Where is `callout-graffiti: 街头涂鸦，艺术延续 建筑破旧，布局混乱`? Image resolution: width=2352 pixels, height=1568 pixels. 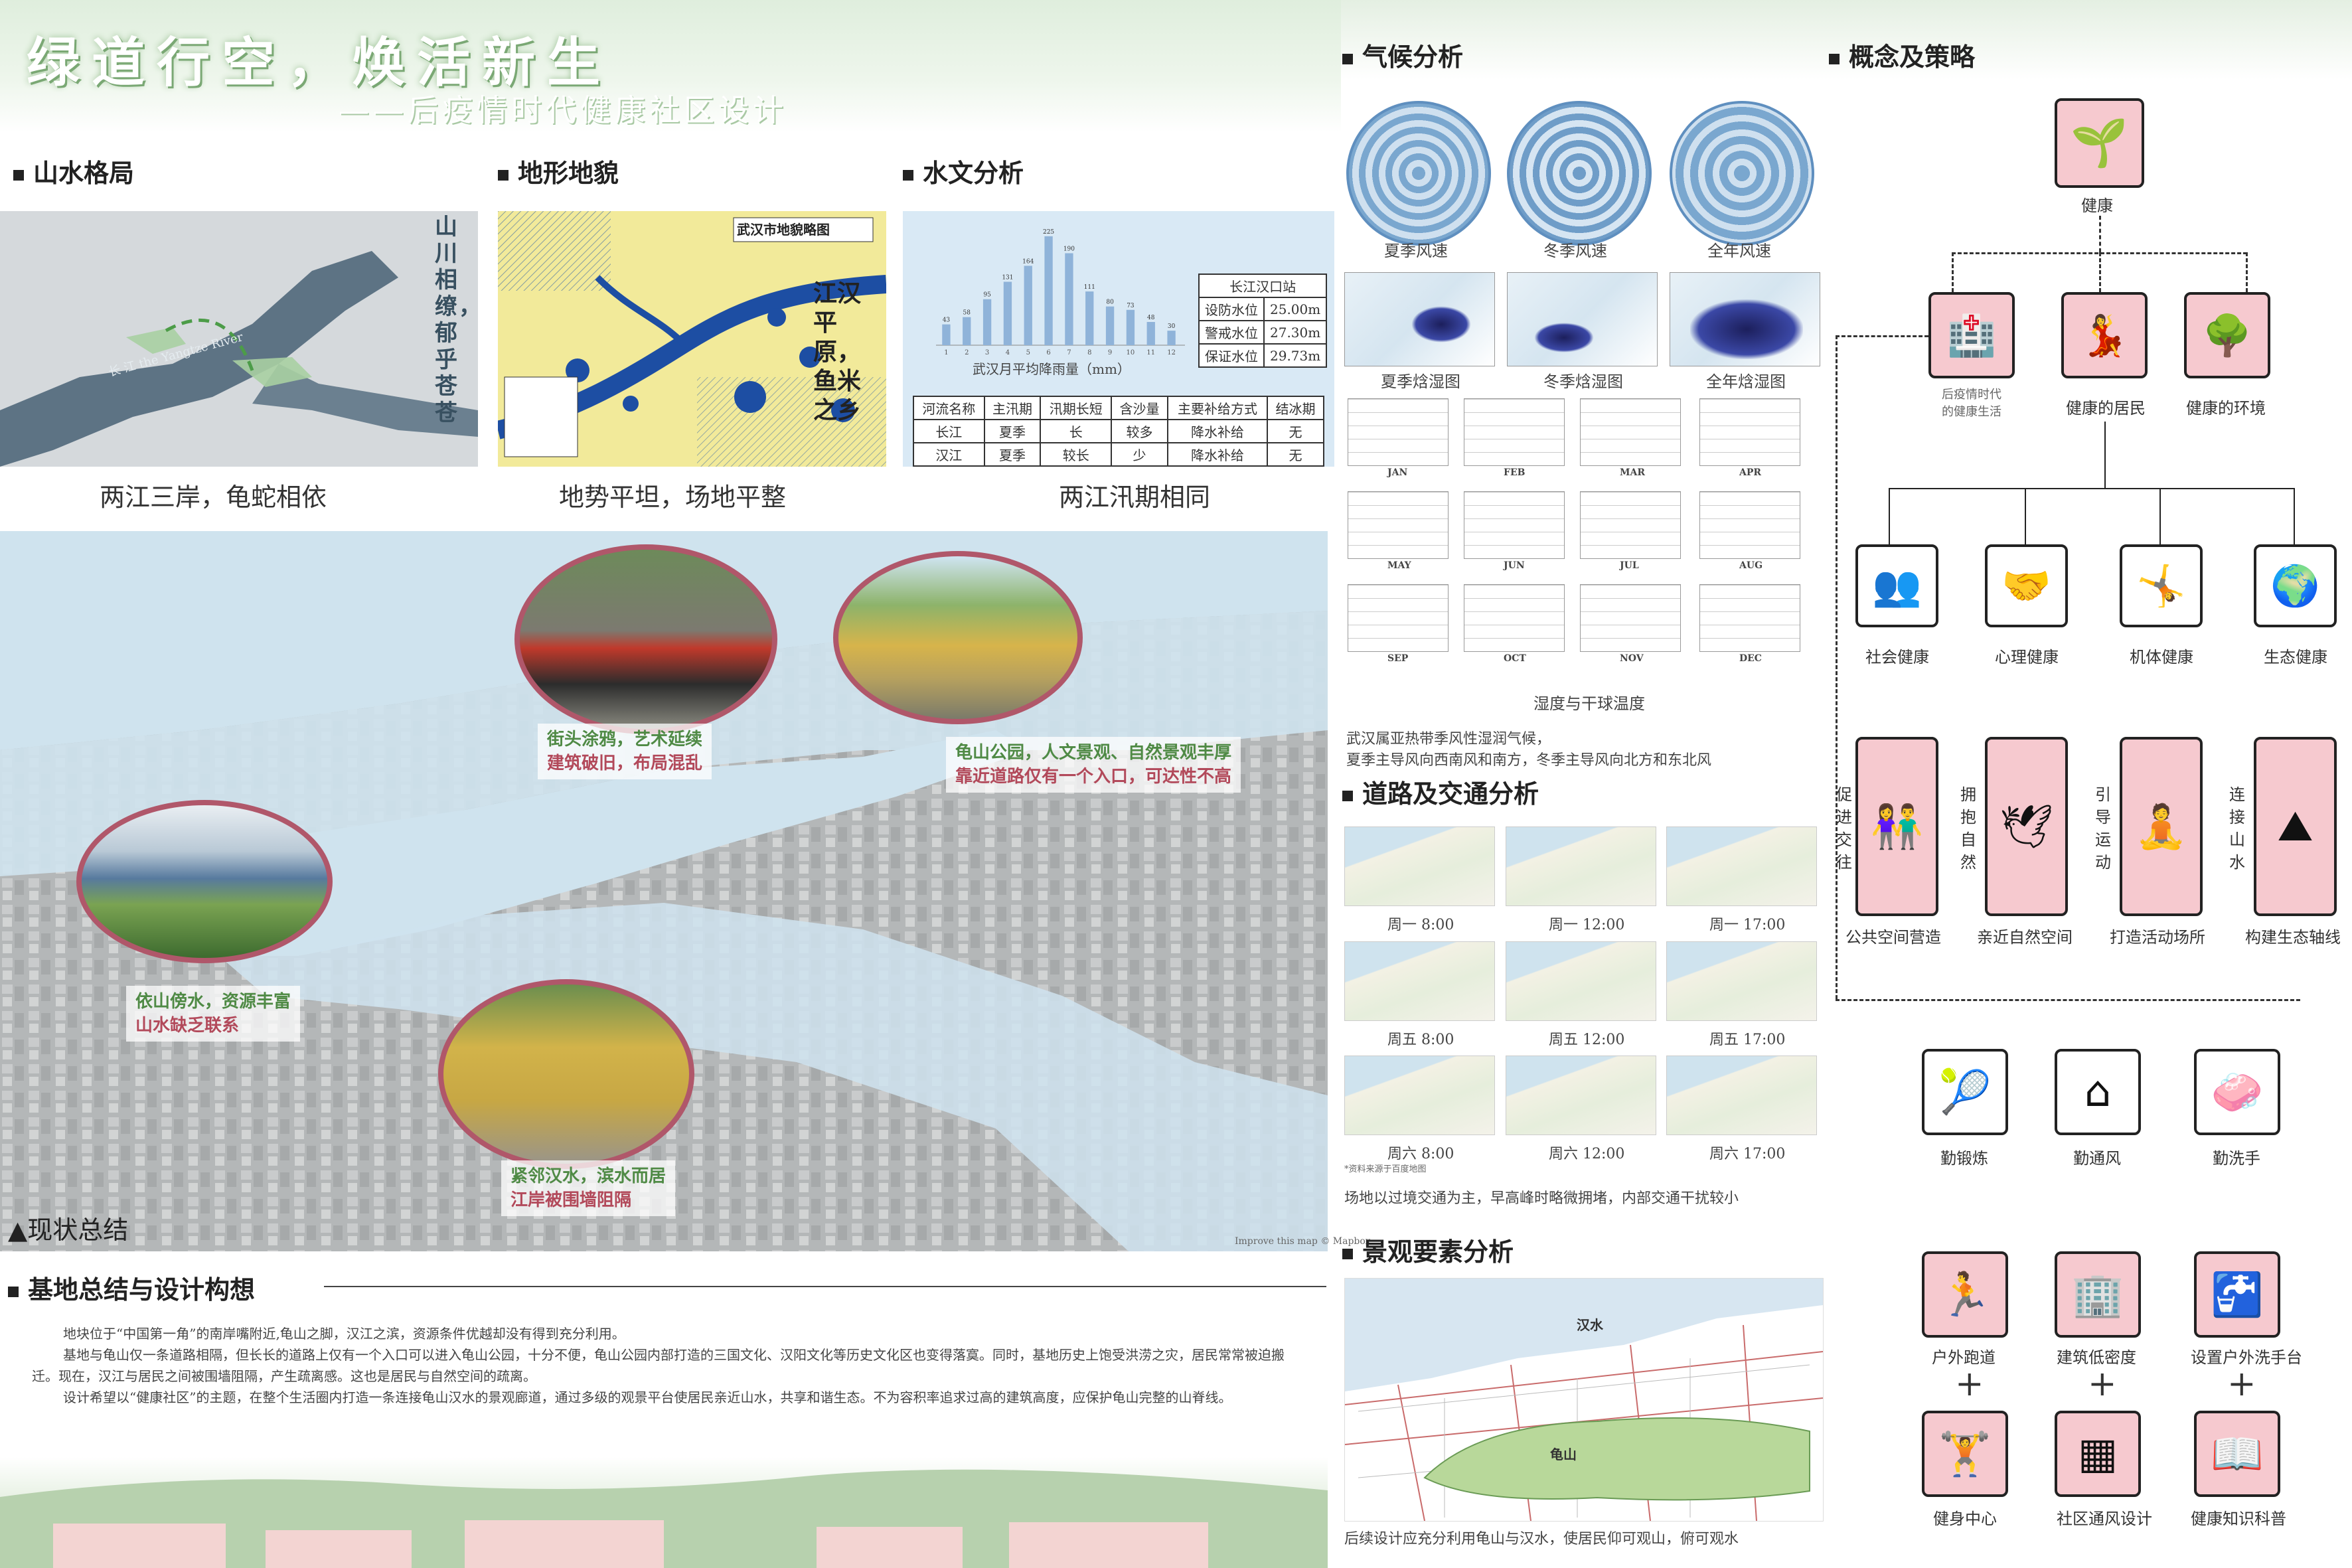 callout-graffiti: 街头涂鸦，艺术延续 建筑破旧，布局混乱 is located at coordinates (625, 752).